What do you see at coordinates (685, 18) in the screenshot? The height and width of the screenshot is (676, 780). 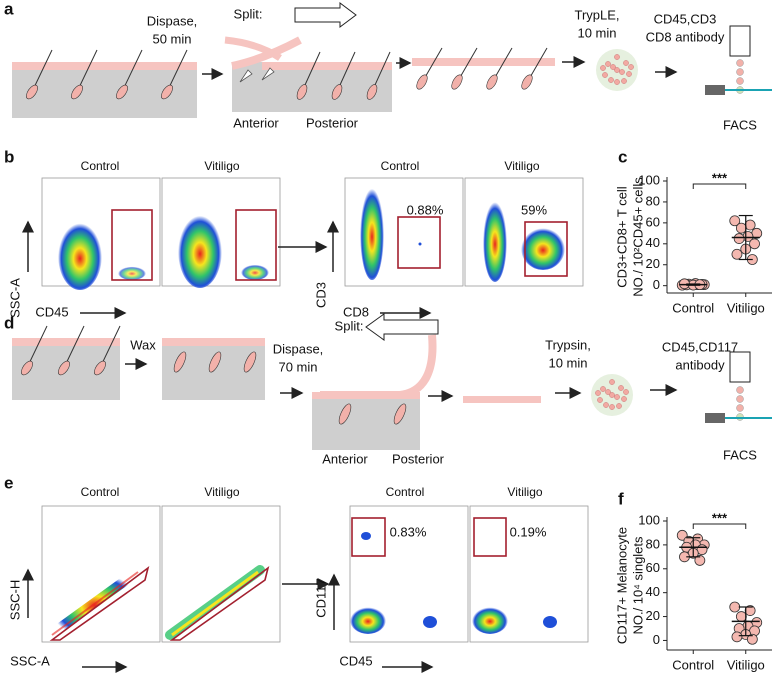 I see `antibody-text: CD45,CD3` at bounding box center [685, 18].